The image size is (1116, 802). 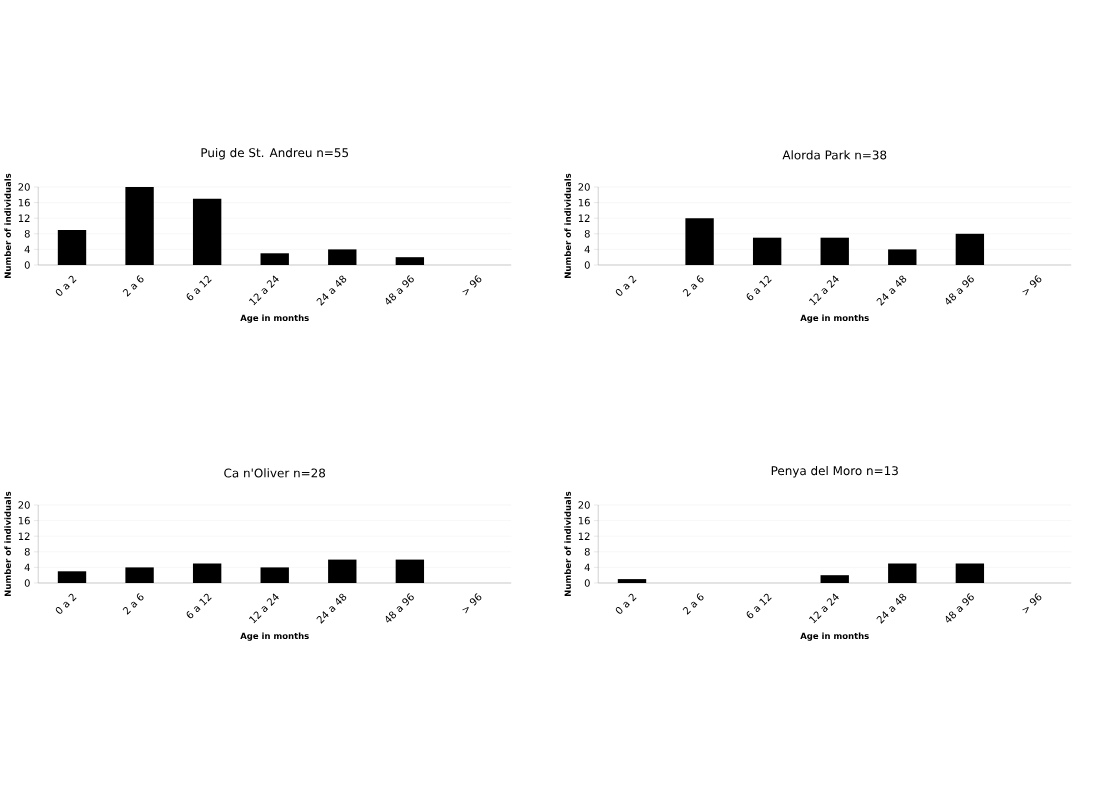 I want to click on chart-title: Penya del Moro n=13, so click(x=834, y=471).